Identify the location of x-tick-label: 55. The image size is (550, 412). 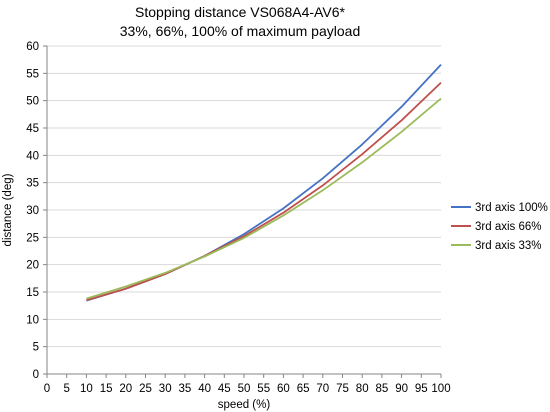
(263, 389).